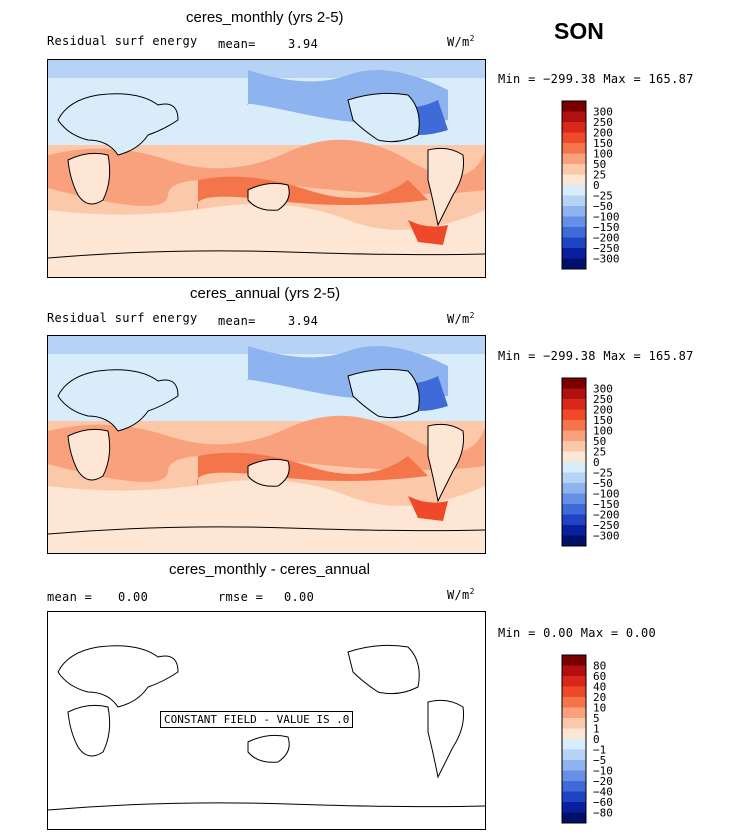  Describe the element at coordinates (603, 792) in the screenshot. I see `colorbar-tick-label: −40` at that location.